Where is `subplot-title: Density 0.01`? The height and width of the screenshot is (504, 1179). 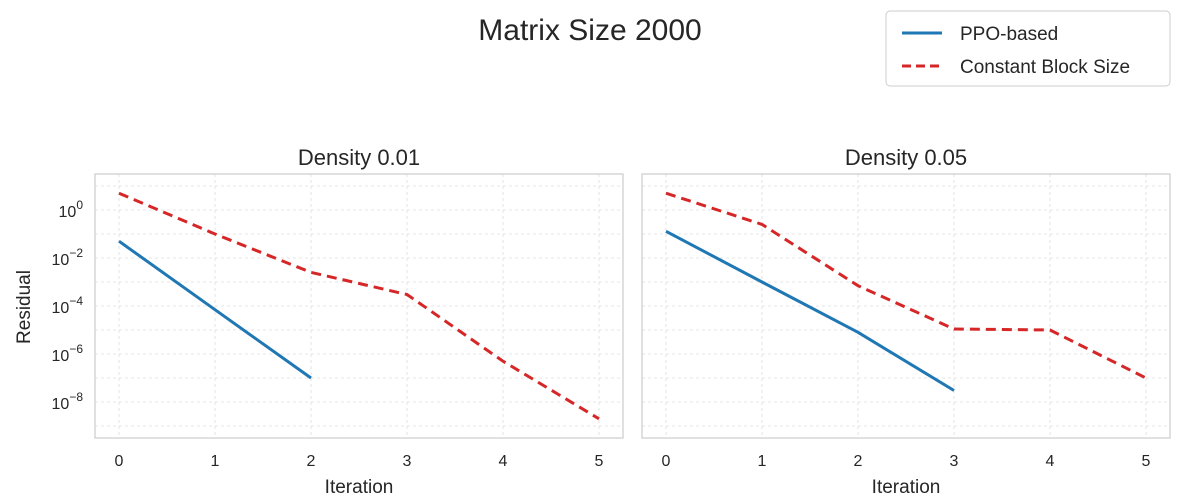
subplot-title: Density 0.01 is located at coordinates (359, 157).